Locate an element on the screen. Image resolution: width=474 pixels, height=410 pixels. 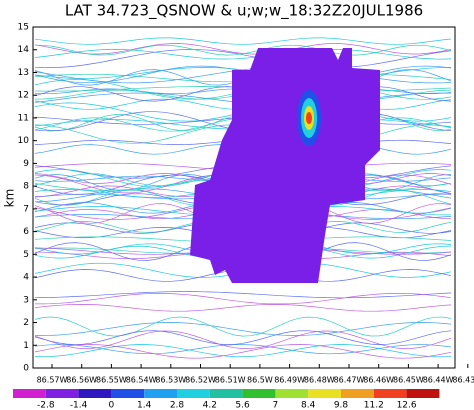
y-tick-label: 5 is located at coordinates (26, 255).